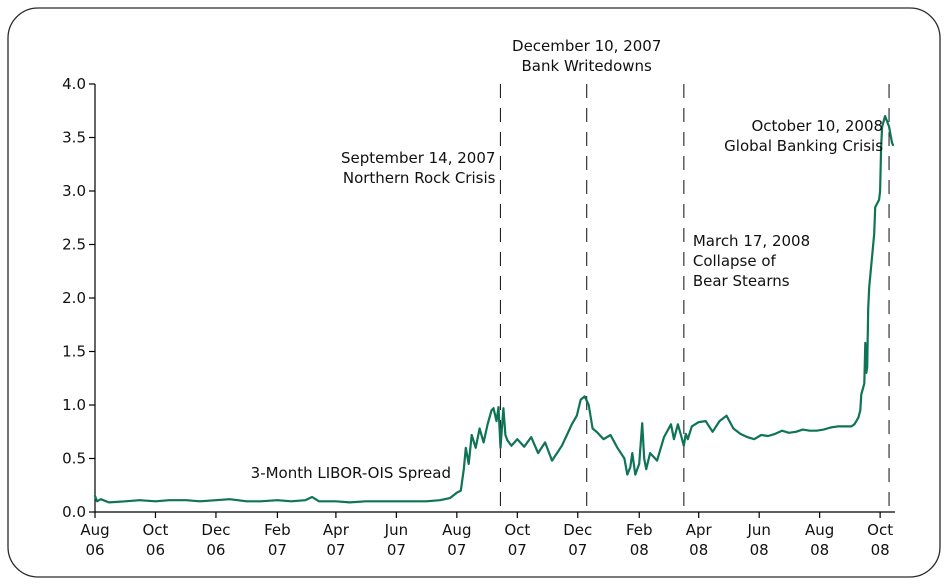 This screenshot has height=585, width=949. What do you see at coordinates (586, 46) in the screenshot?
I see `event-annotation-text: December 10, 2007` at bounding box center [586, 46].